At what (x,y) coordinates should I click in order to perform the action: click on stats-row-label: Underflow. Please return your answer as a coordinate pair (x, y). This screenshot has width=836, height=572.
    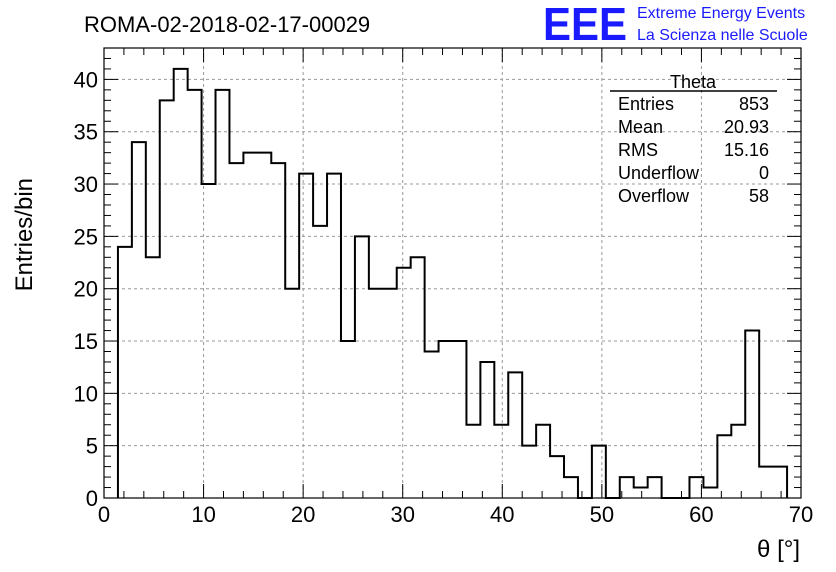
    Looking at the image, I should click on (659, 173).